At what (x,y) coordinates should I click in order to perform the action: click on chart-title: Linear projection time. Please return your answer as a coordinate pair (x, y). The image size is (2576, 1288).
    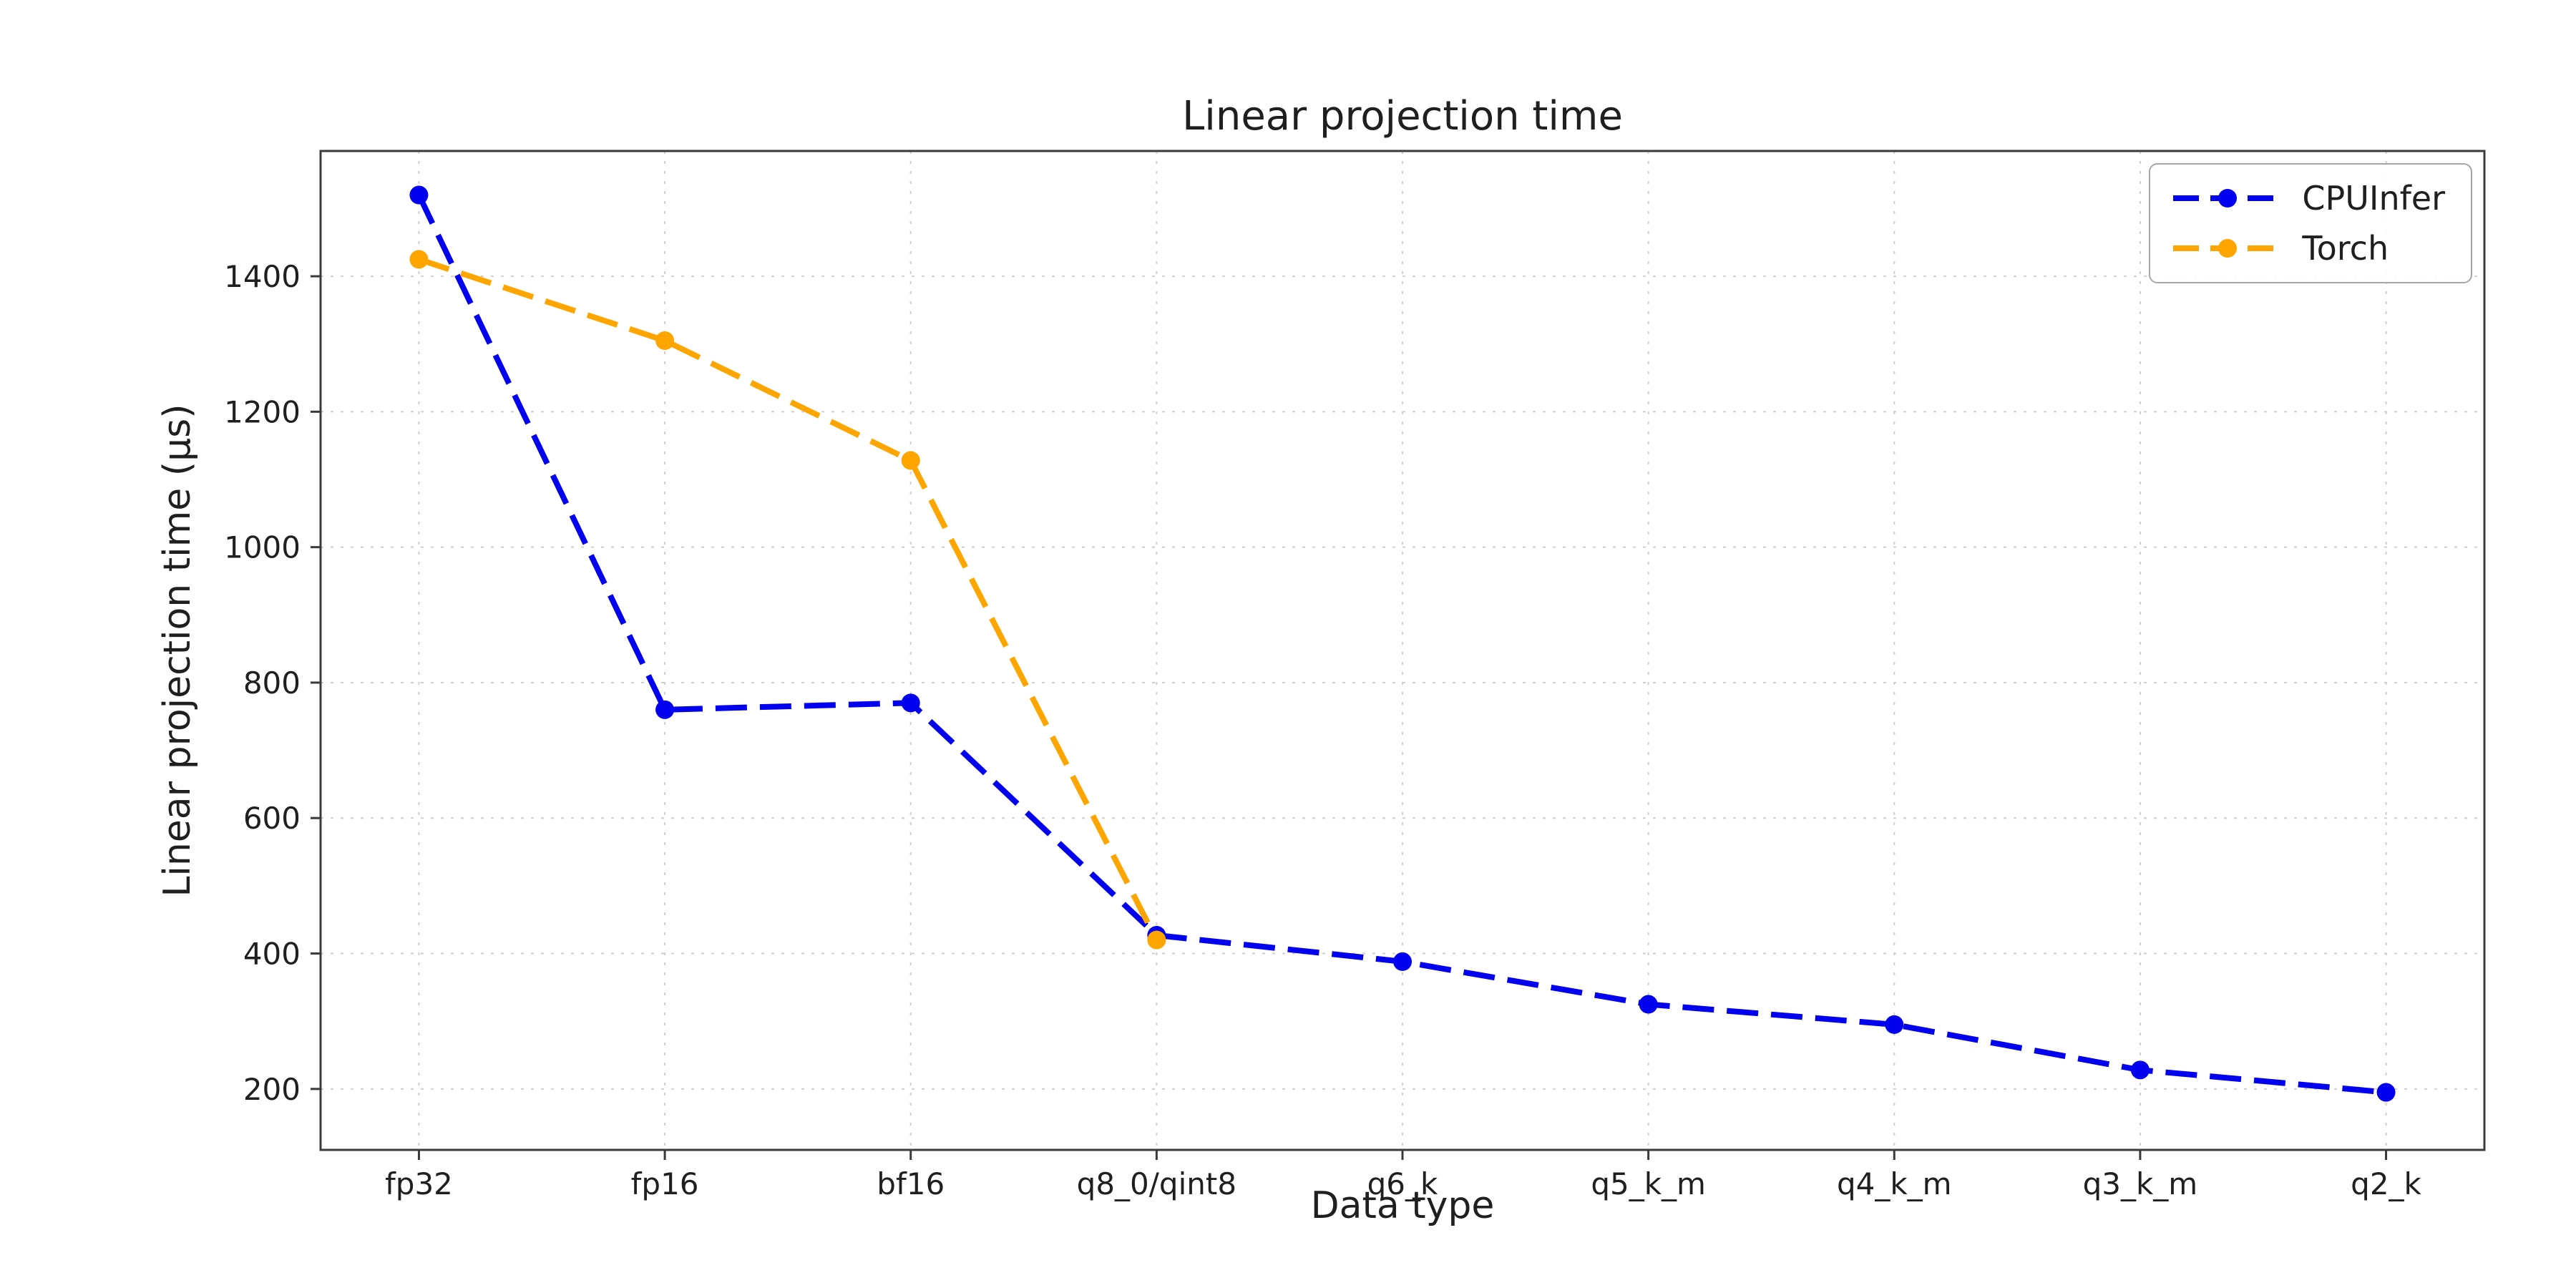
    Looking at the image, I should click on (1402, 116).